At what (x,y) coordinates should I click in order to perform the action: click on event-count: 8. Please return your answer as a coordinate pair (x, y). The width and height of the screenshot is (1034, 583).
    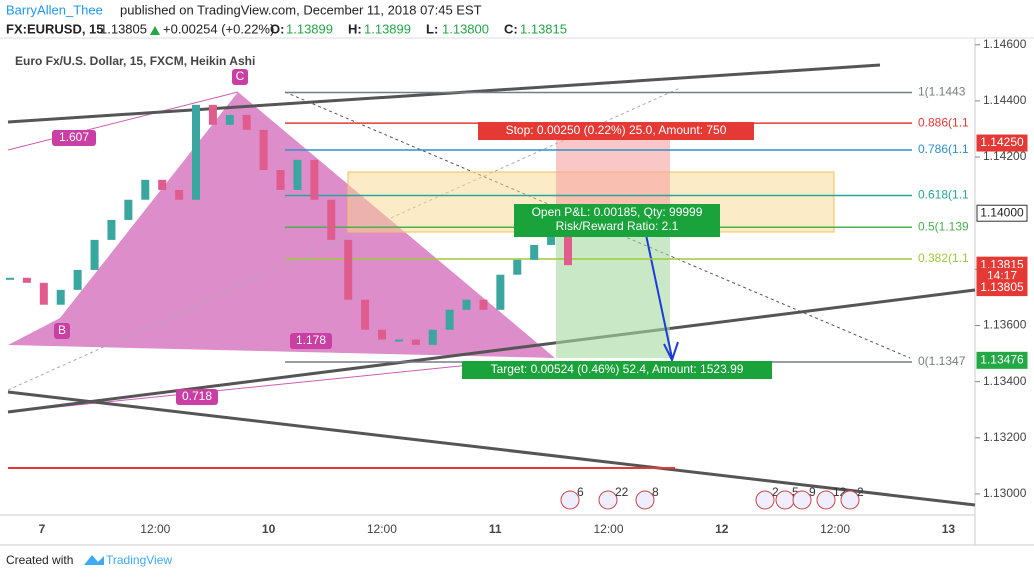
    Looking at the image, I should click on (655, 492).